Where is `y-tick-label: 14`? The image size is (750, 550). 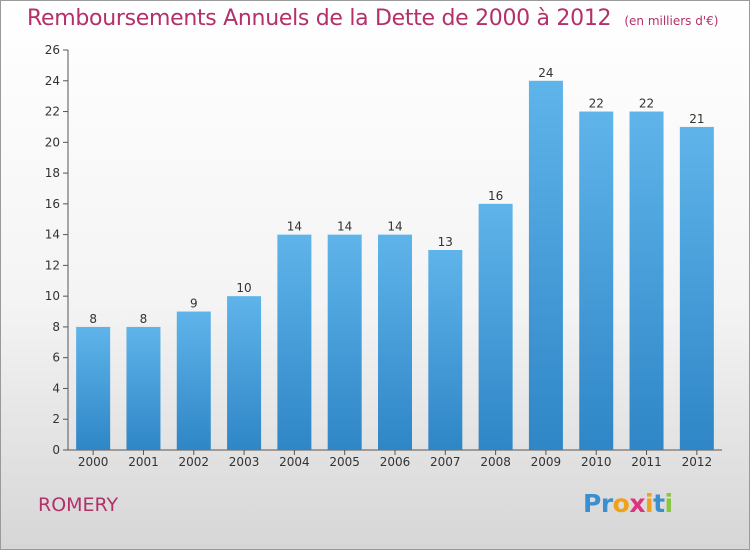 y-tick-label: 14 is located at coordinates (52, 235).